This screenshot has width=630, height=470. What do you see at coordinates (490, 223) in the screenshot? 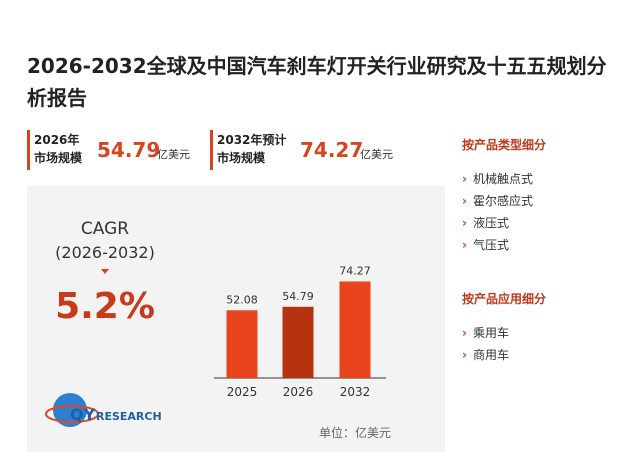
I see `item-text: 液压式` at bounding box center [490, 223].